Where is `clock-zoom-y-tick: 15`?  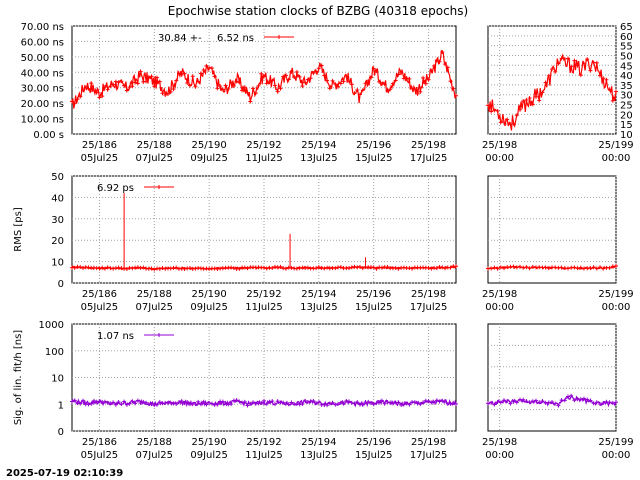
clock-zoom-y-tick: 15 is located at coordinates (626, 125).